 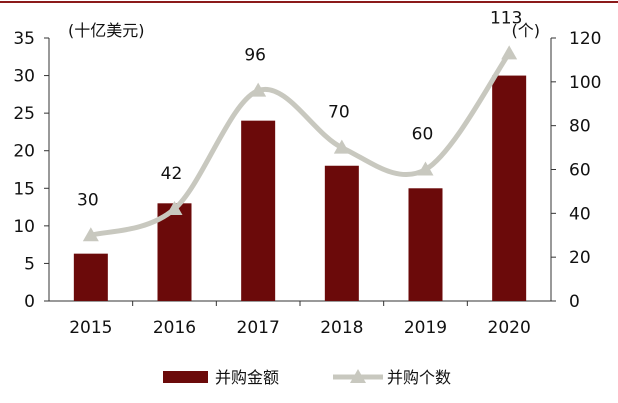 I want to click on count-data-label-2016: 42, so click(x=172, y=174).